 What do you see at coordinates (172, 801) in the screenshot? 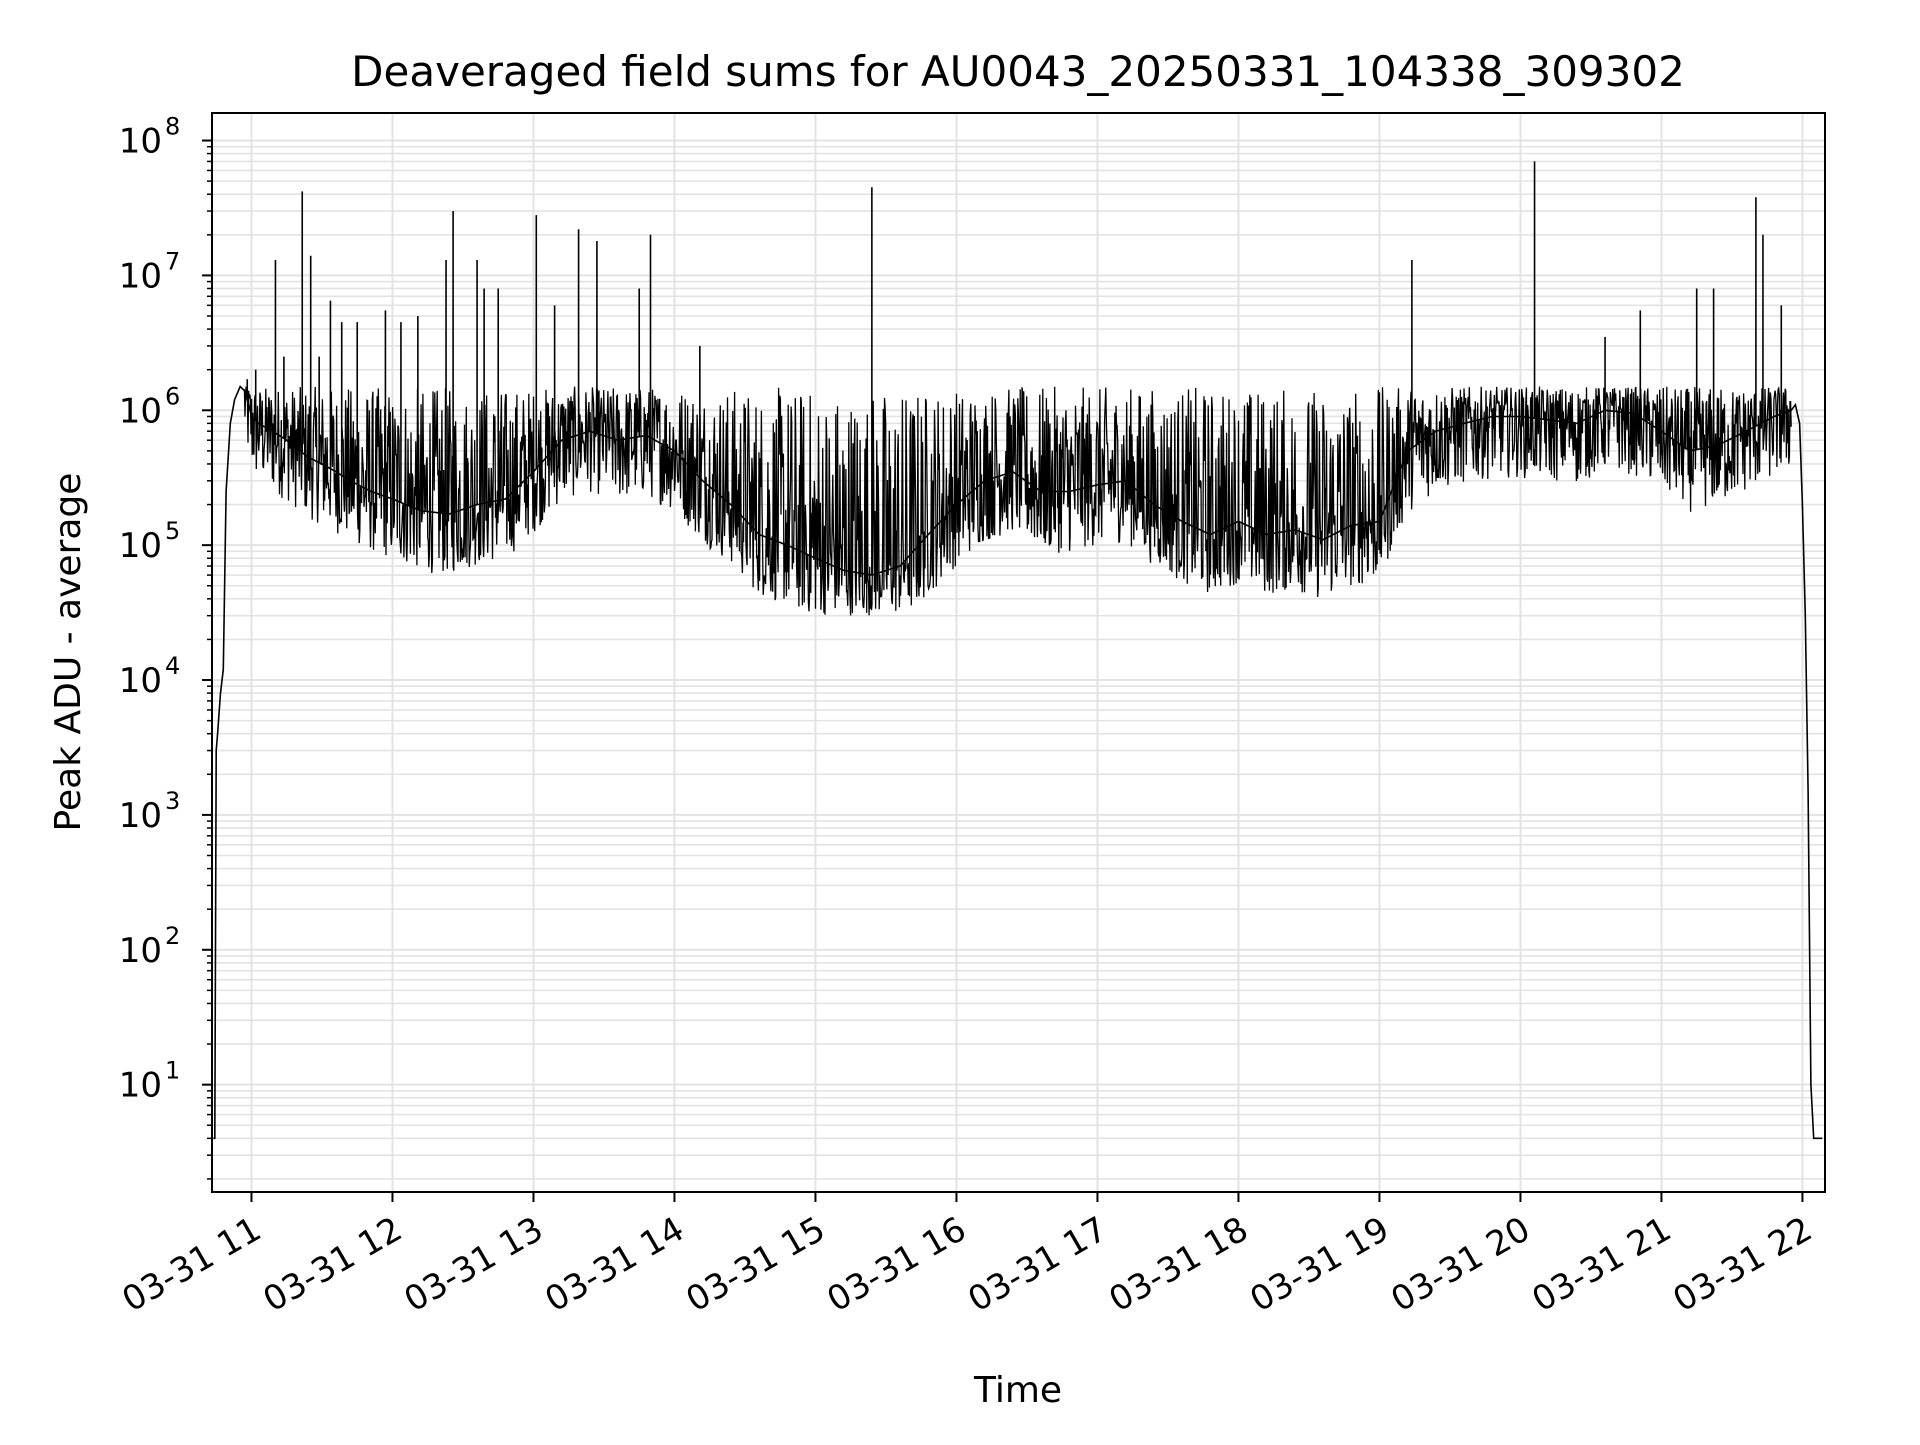
I see `y-tick-label-exponent: 3` at bounding box center [172, 801].